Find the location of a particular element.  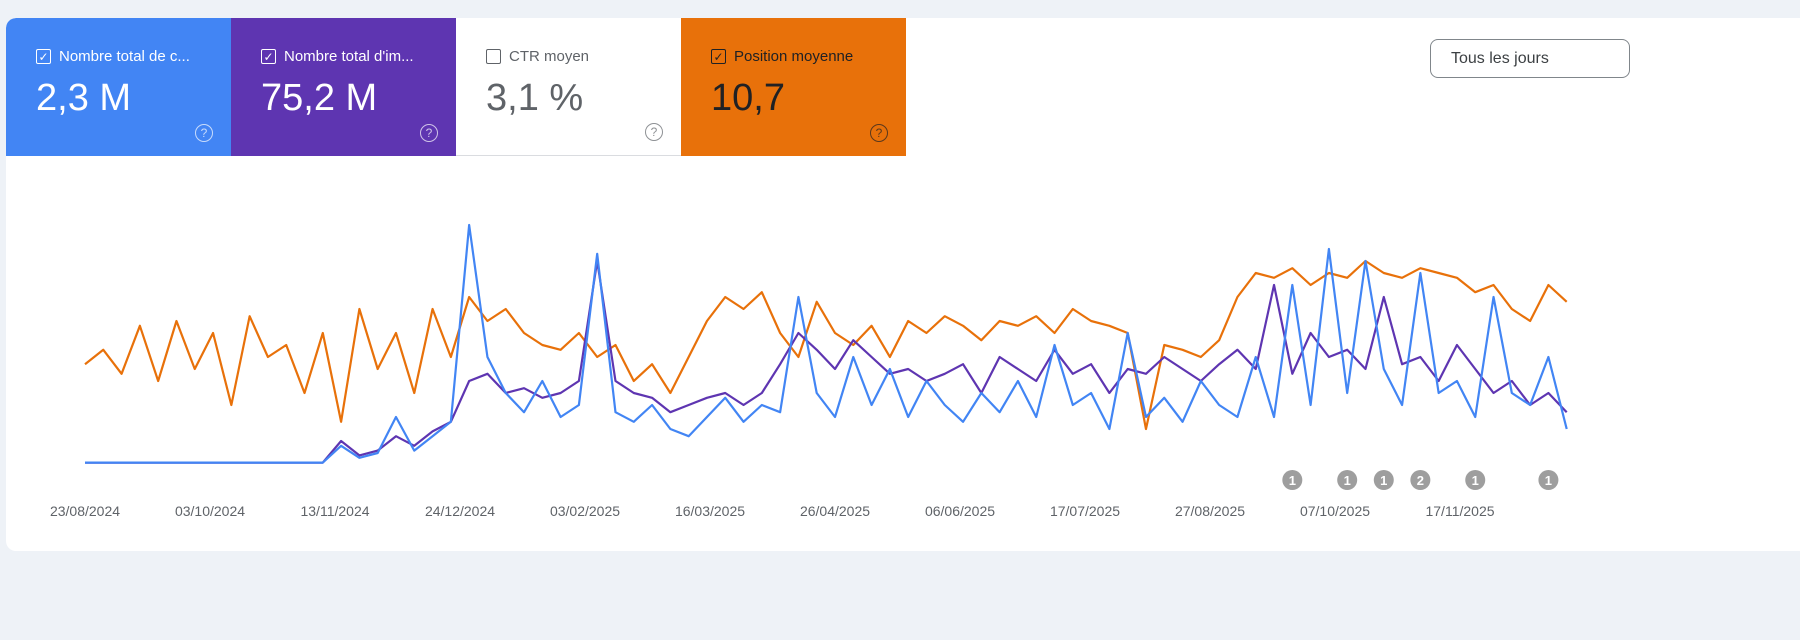

x-tick-label: 03/10/2024 is located at coordinates (210, 511).